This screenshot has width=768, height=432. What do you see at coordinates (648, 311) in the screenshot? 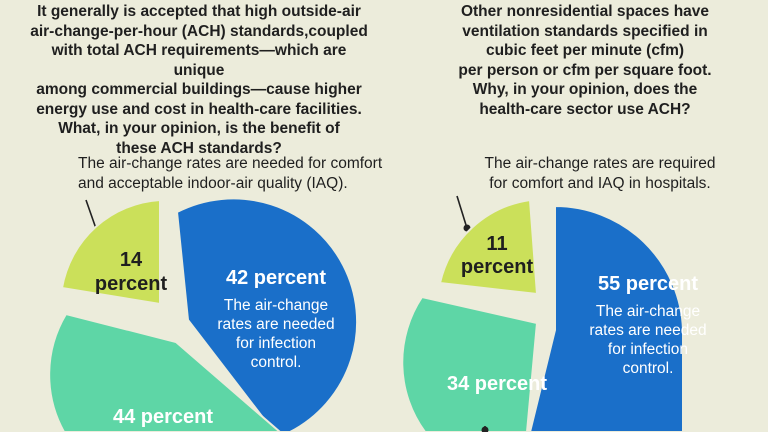
I see `right-desc-infection-1: The air-change` at bounding box center [648, 311].